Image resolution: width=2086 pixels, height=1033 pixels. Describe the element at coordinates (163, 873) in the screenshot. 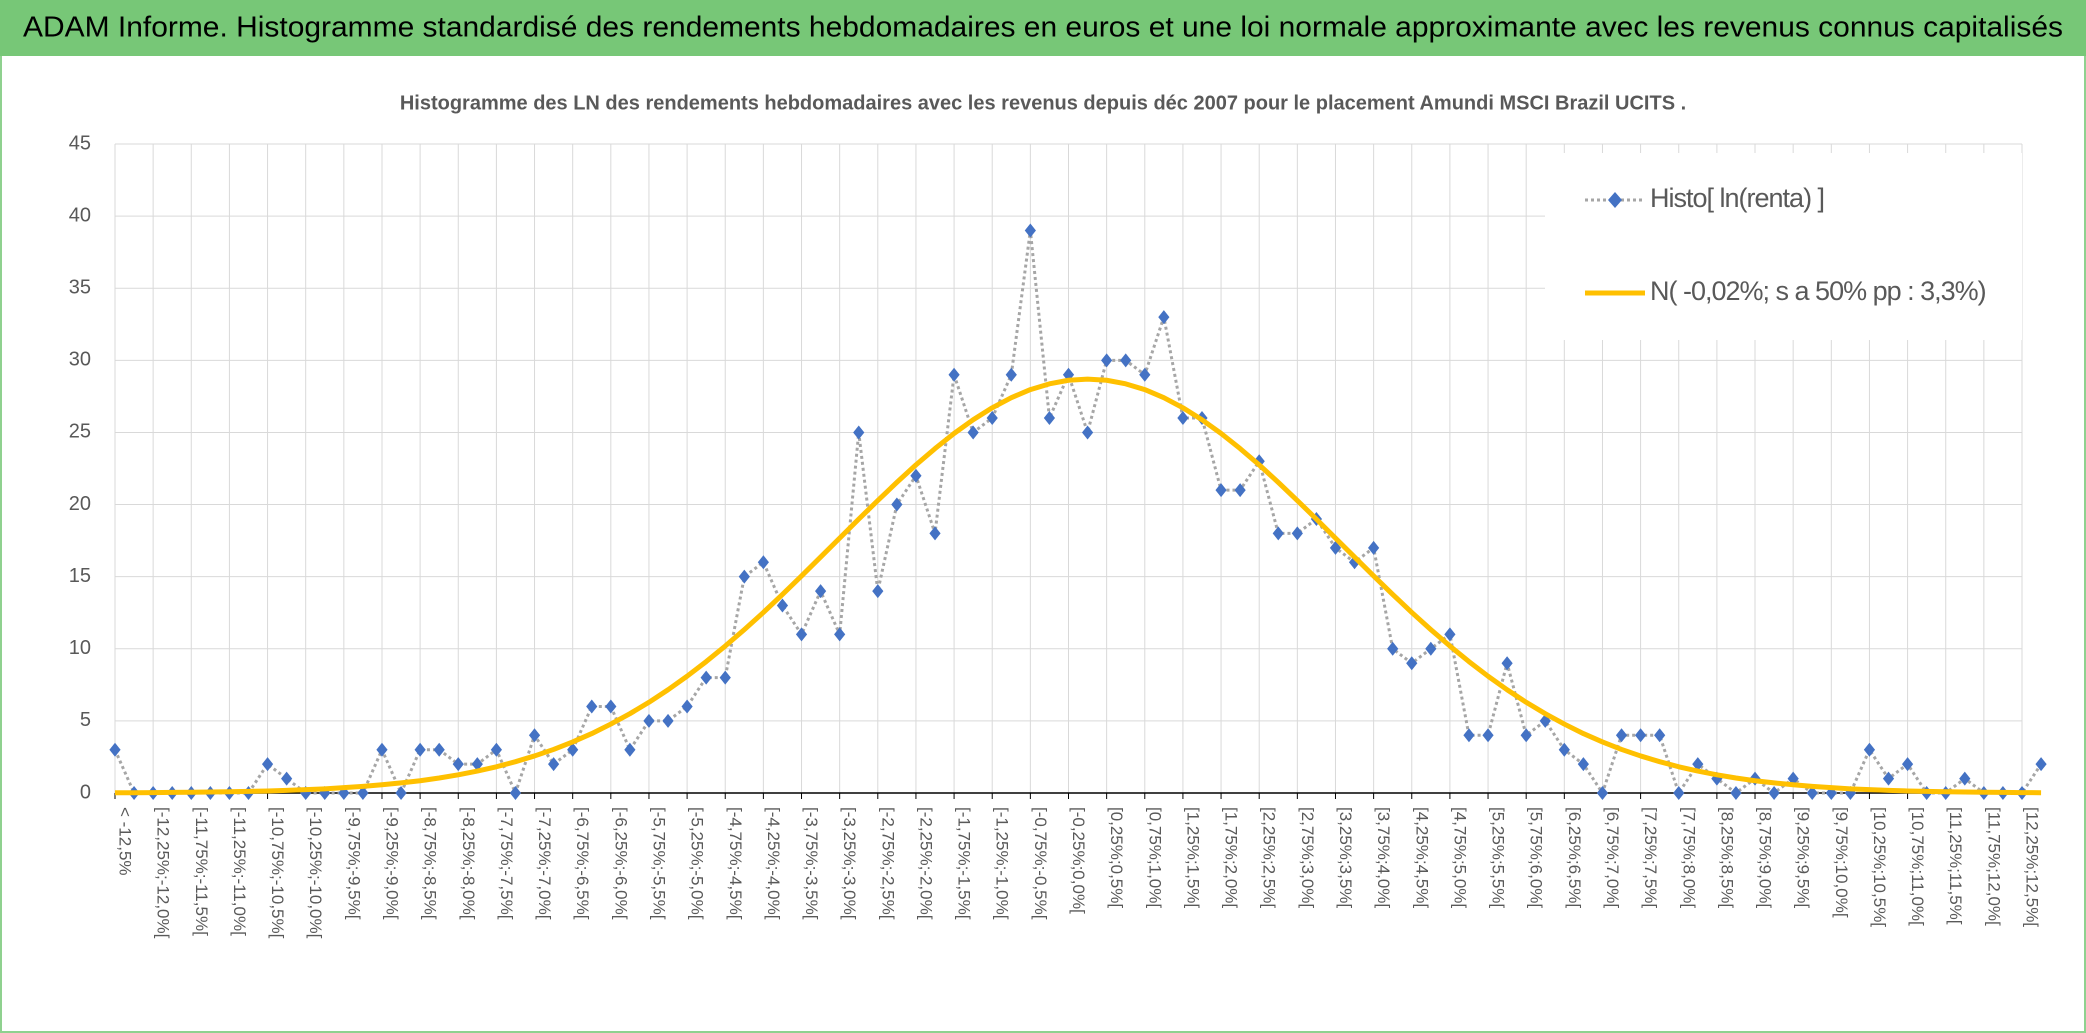

I see `x-tick-label: [-12,25%;-12,0%[` at that location.